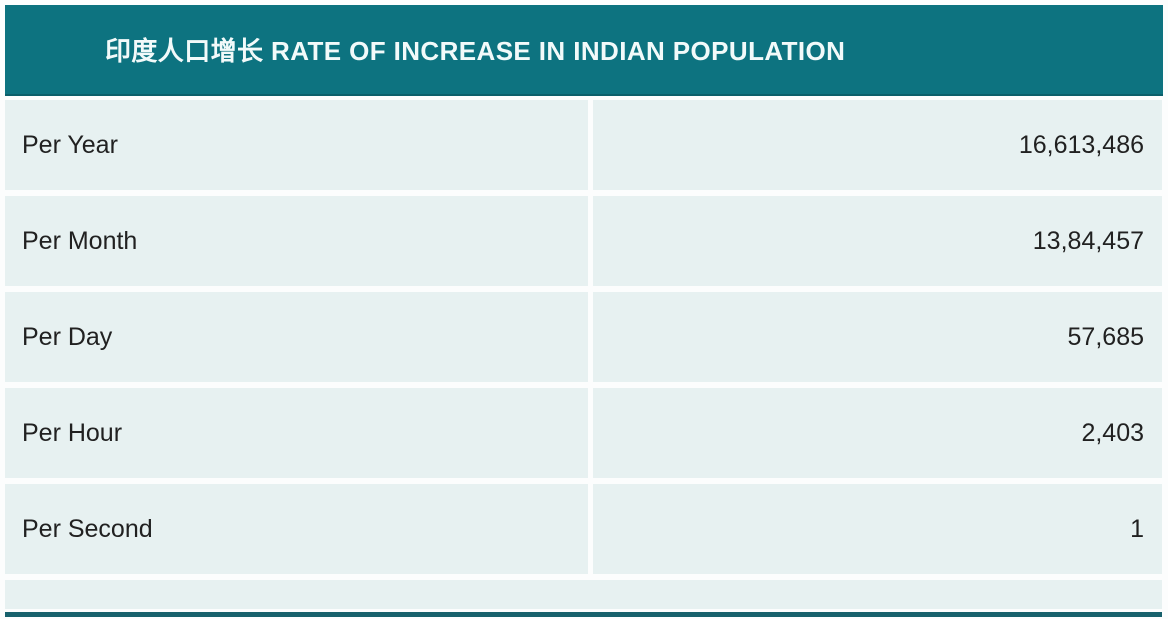  I want to click on row-value-per-month: 13,84,457, so click(877, 241).